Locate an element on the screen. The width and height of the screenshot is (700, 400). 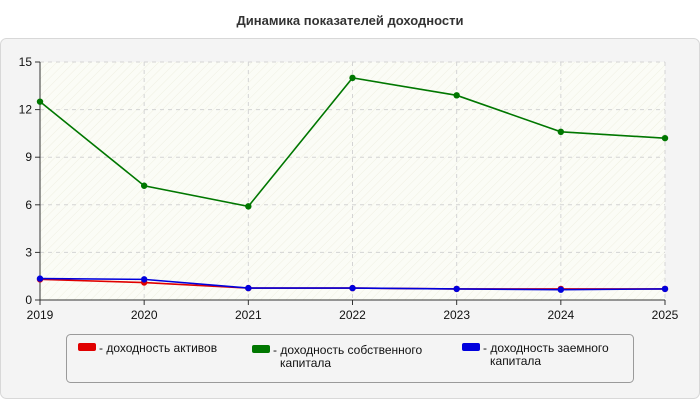
legend-item-2: - доходность собственного капитала is located at coordinates (337, 356).